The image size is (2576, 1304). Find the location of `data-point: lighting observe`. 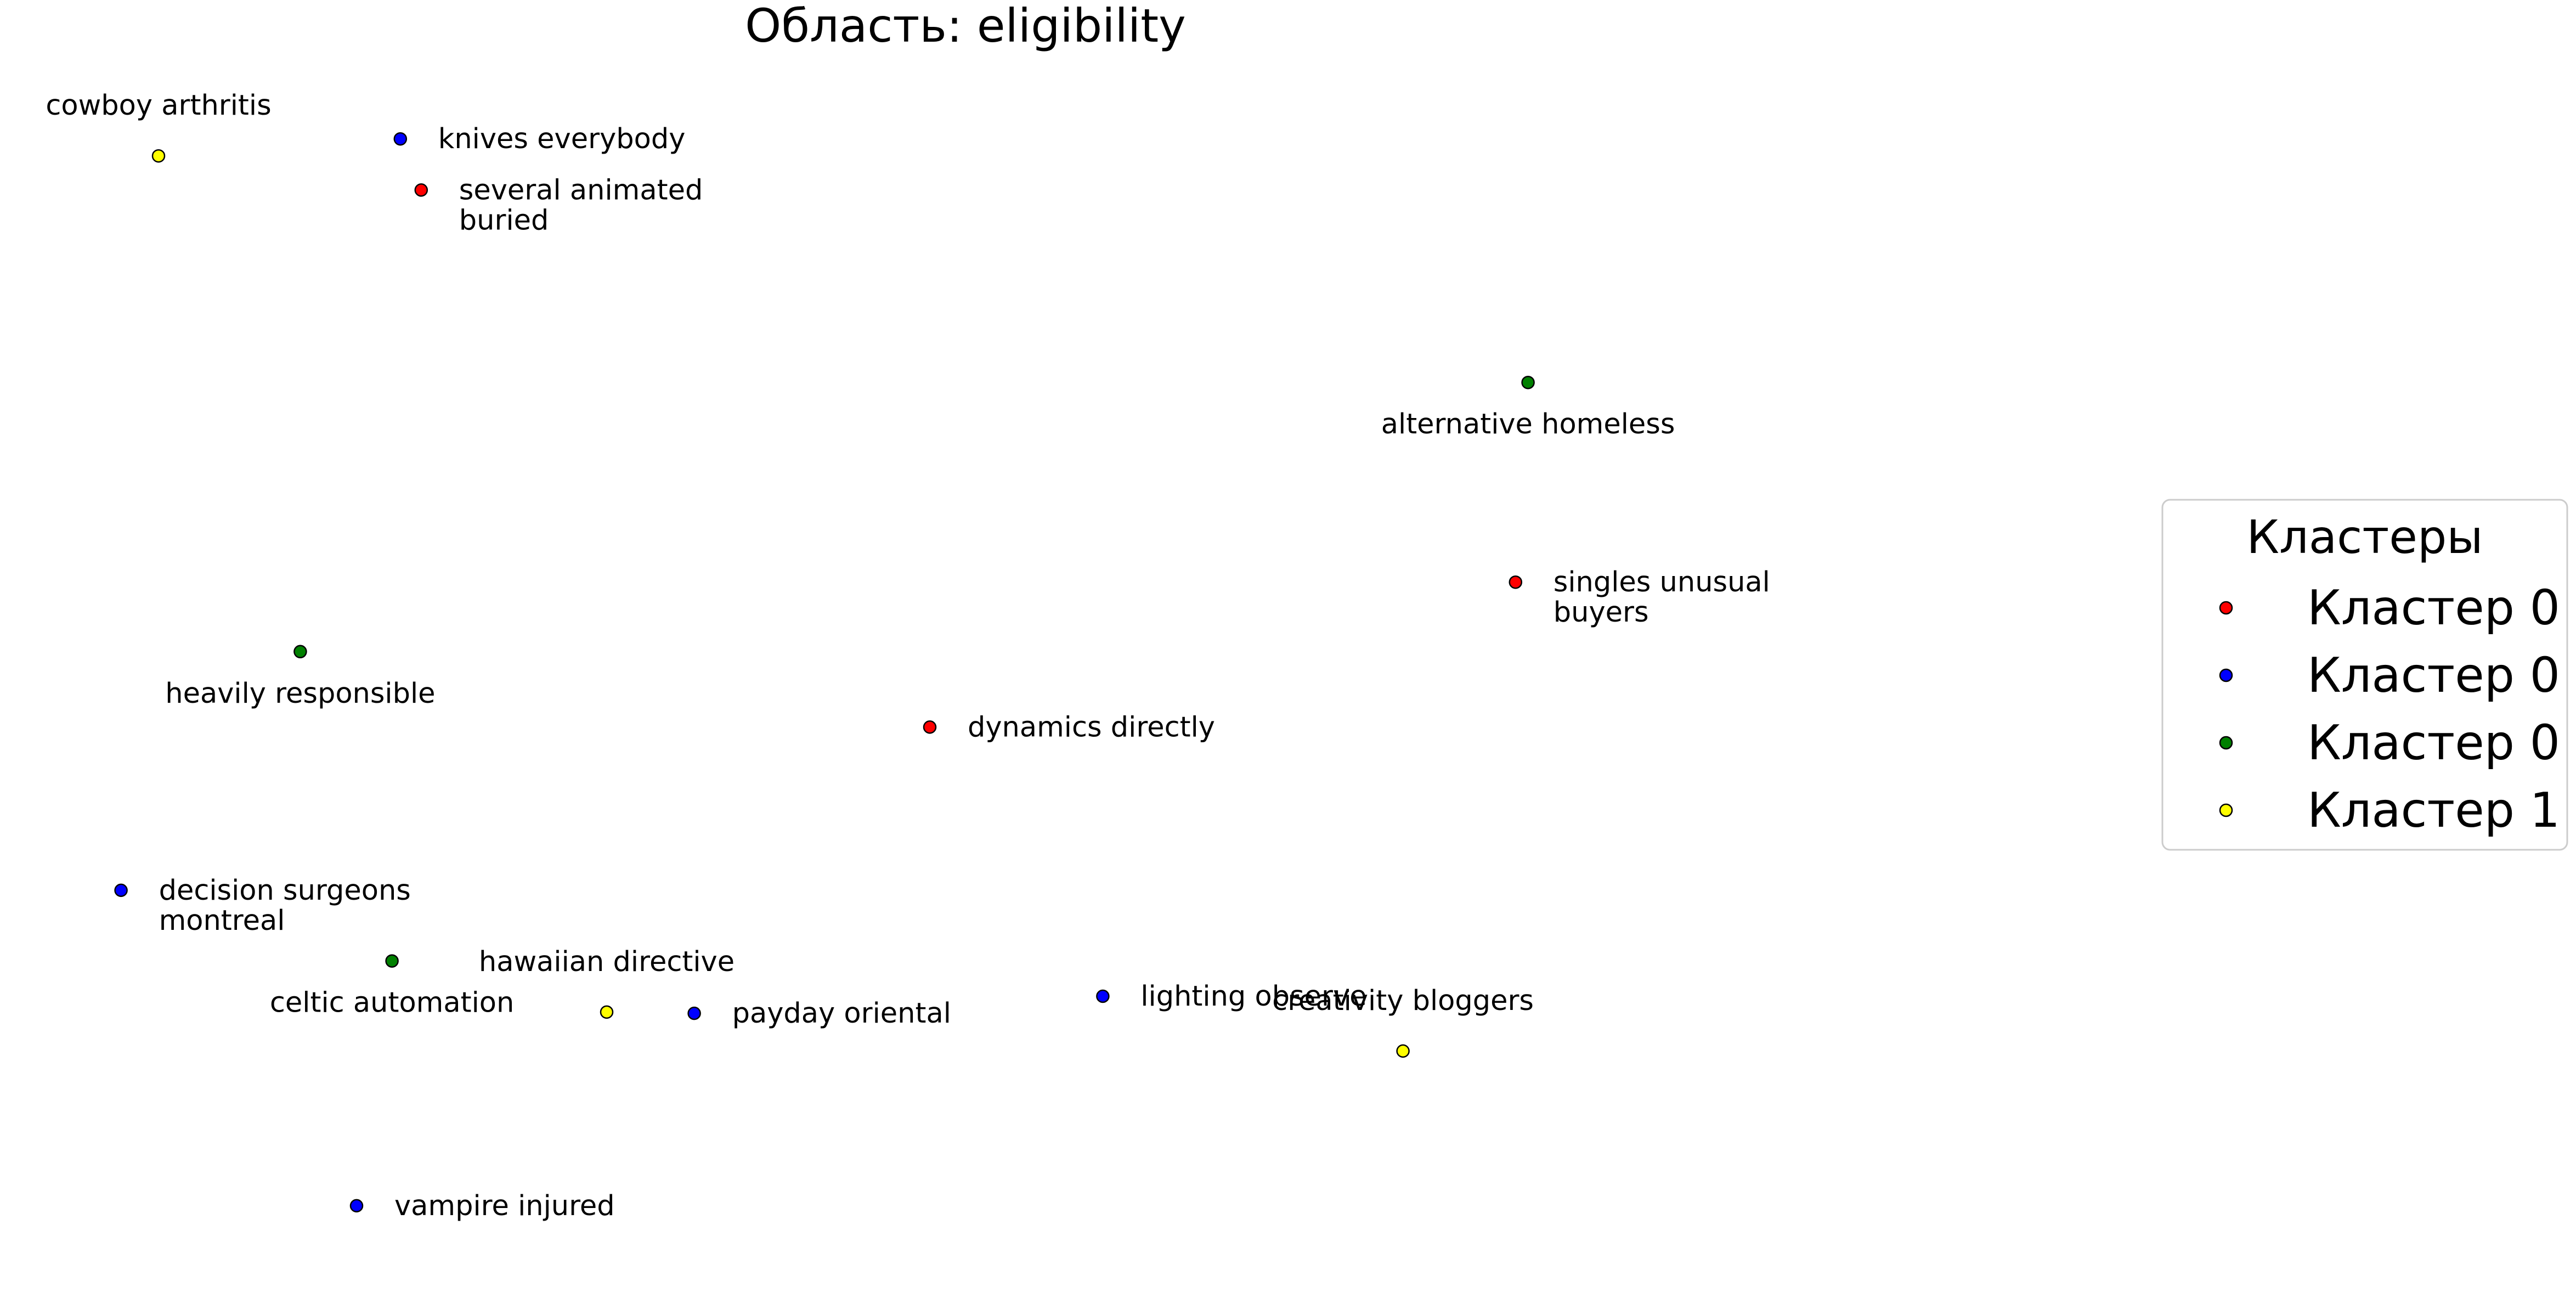

data-point: lighting observe is located at coordinates (1231, 996).